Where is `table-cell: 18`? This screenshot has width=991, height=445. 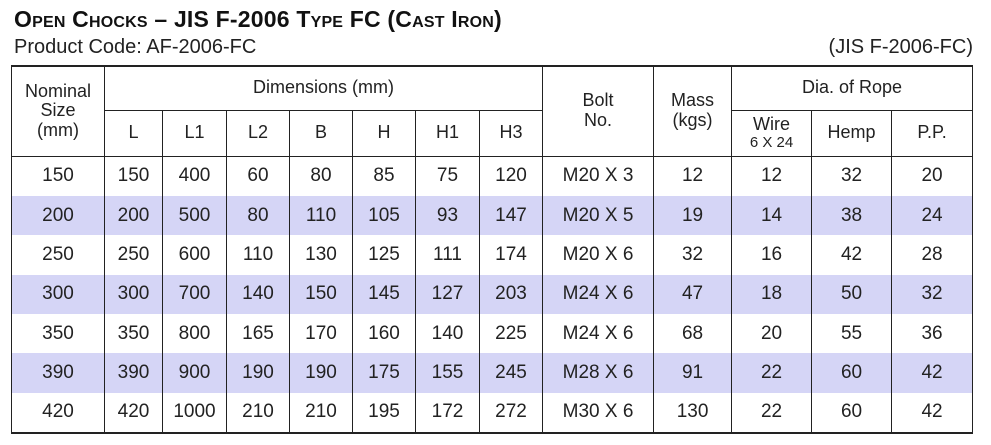
table-cell: 18 is located at coordinates (772, 294).